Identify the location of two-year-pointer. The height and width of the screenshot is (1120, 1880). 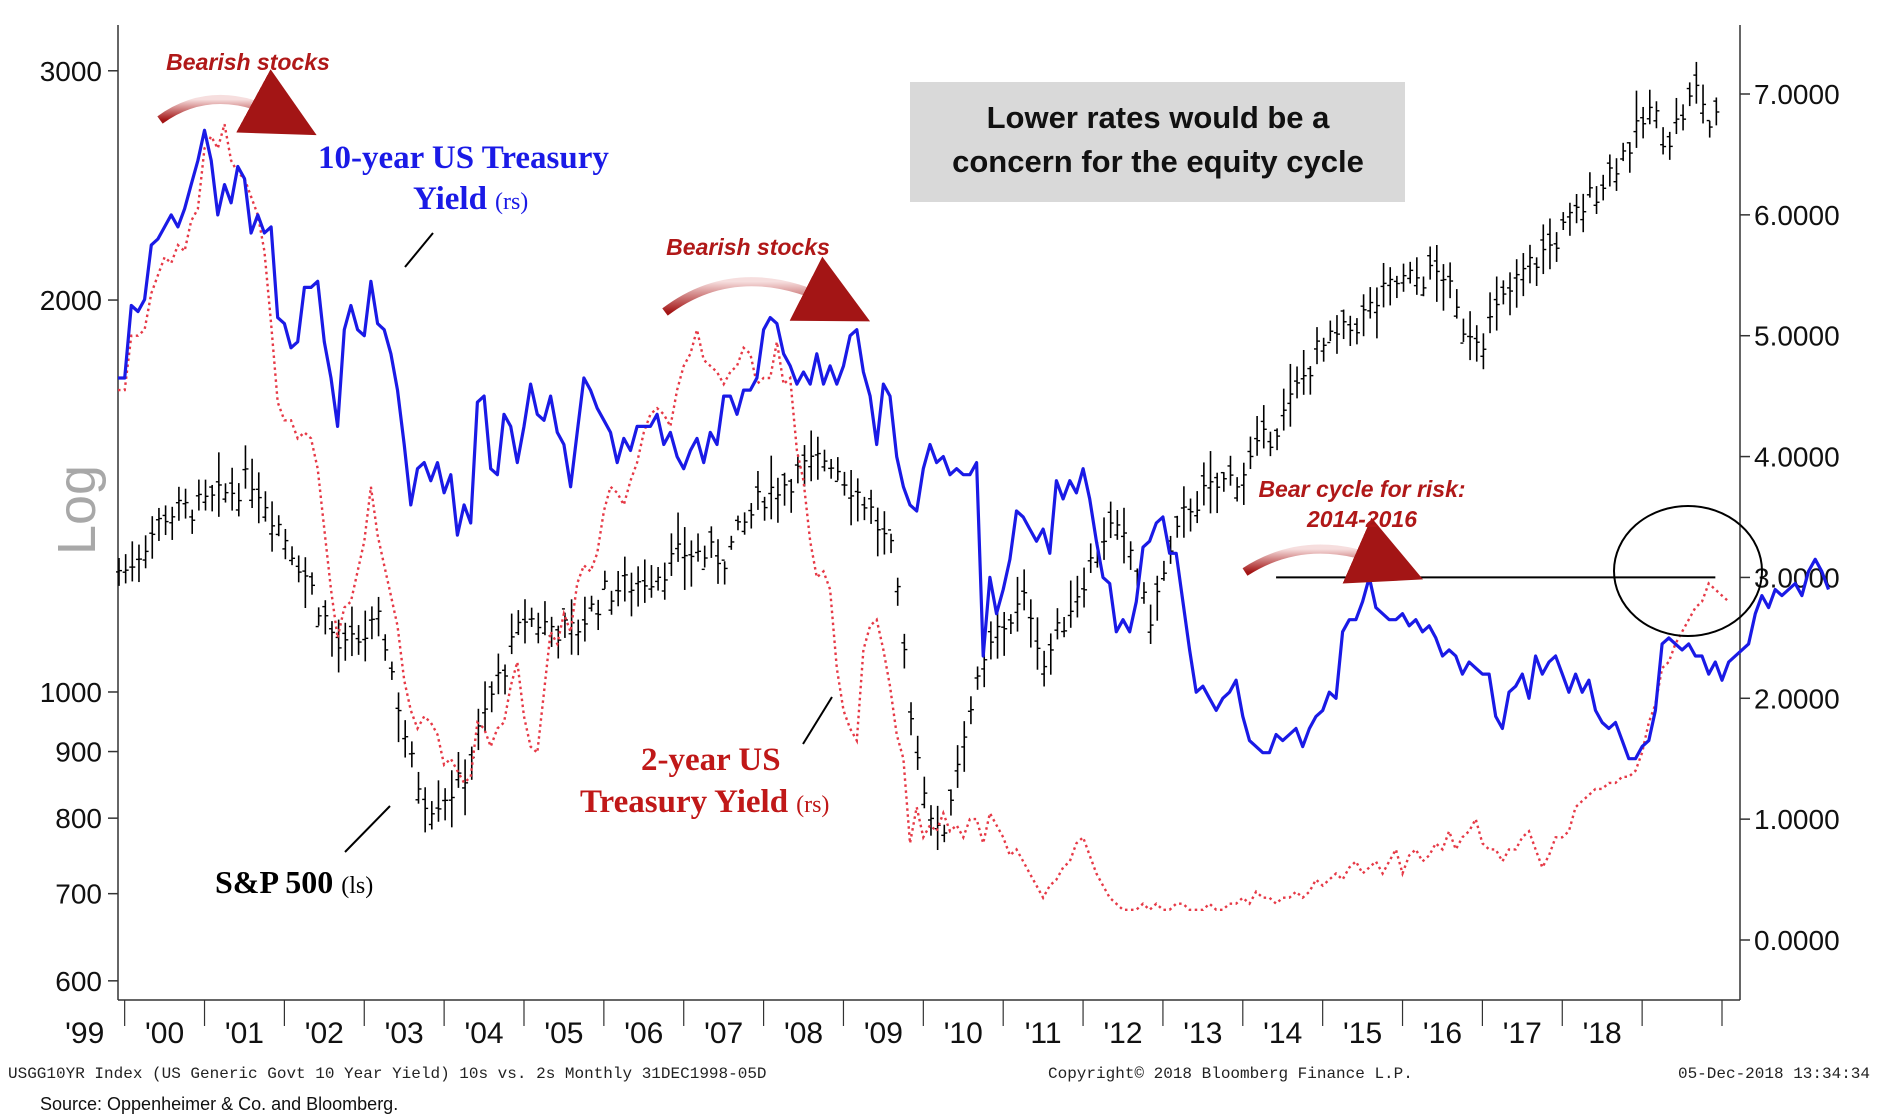
(817, 720).